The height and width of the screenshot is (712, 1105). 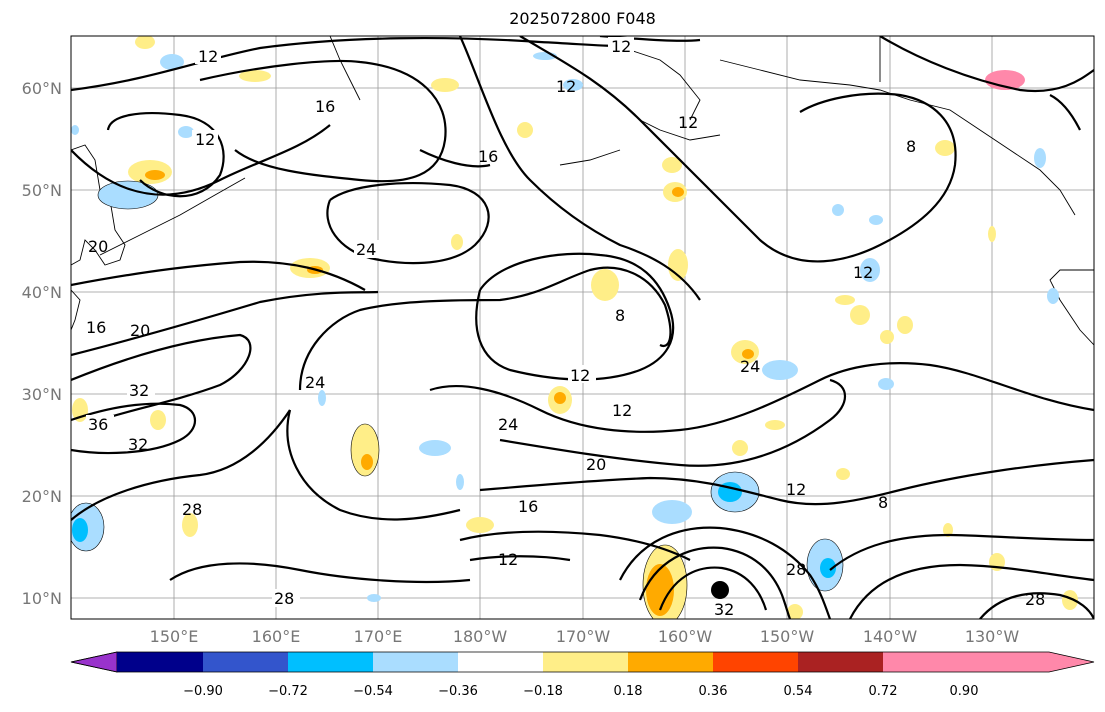 I want to click on lon-label: 160°E, so click(x=276, y=636).